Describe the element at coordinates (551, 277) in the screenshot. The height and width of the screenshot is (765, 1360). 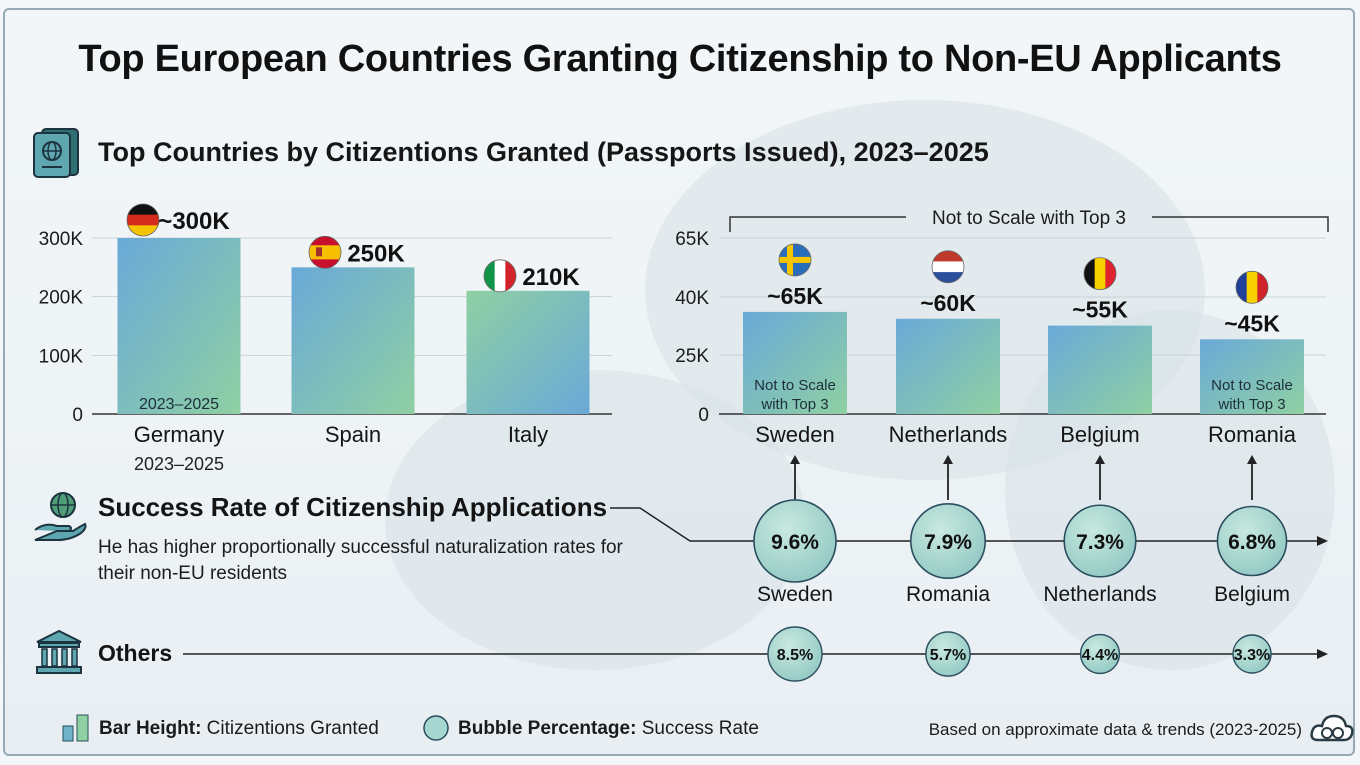
I see `data-label: 210K` at that location.